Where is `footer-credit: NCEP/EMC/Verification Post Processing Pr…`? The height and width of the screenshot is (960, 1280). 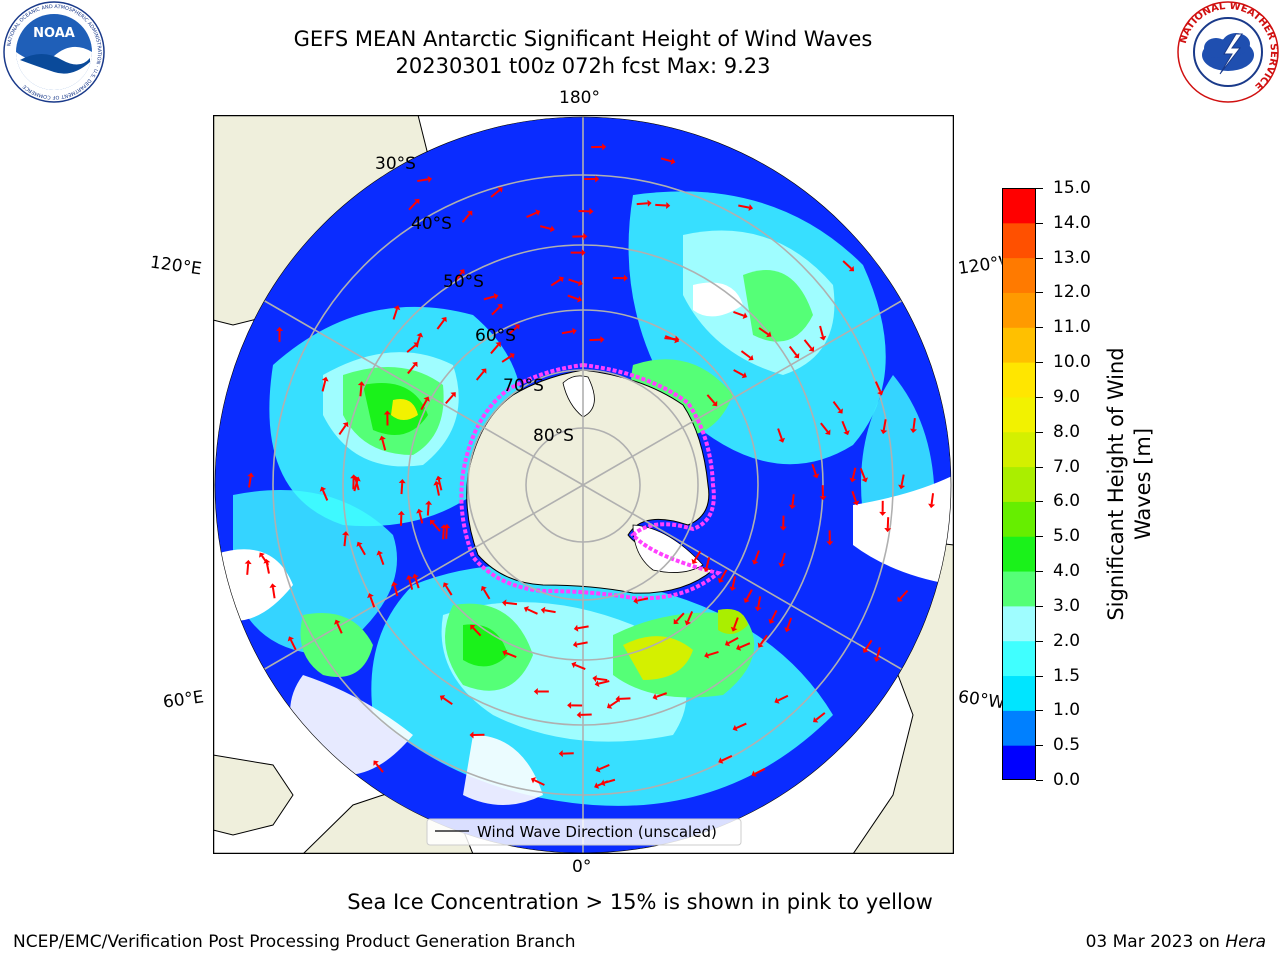
footer-credit: NCEP/EMC/Verification Post Processing Pr… is located at coordinates (294, 942).